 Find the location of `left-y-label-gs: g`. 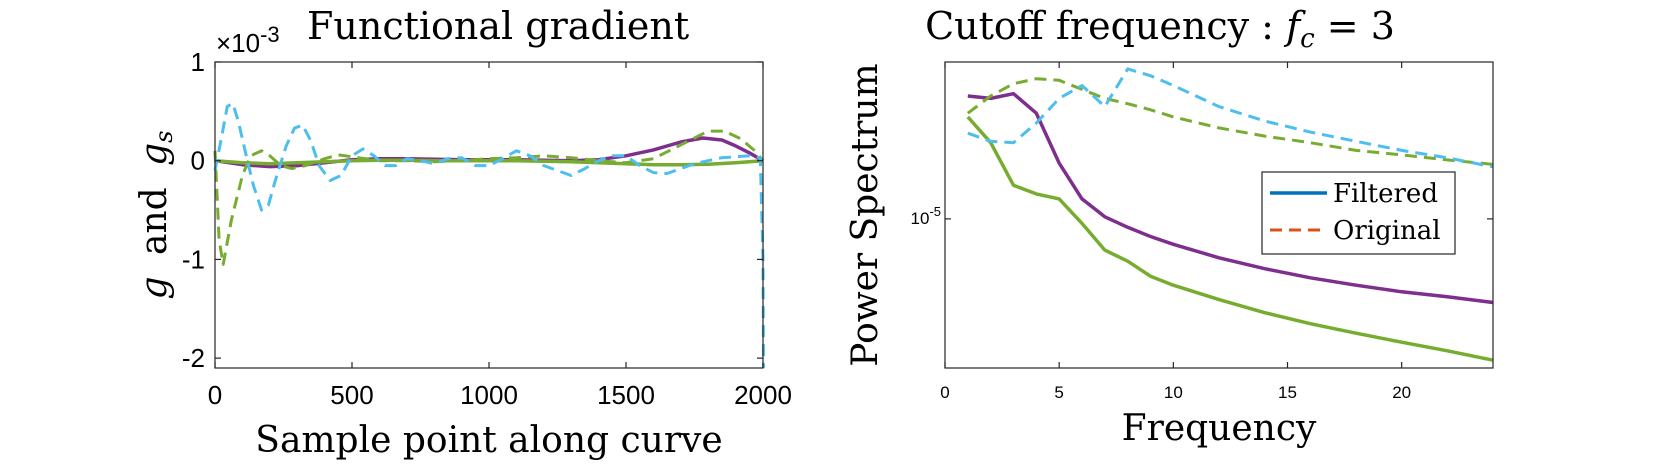

left-y-label-gs: g is located at coordinates (154, 154).